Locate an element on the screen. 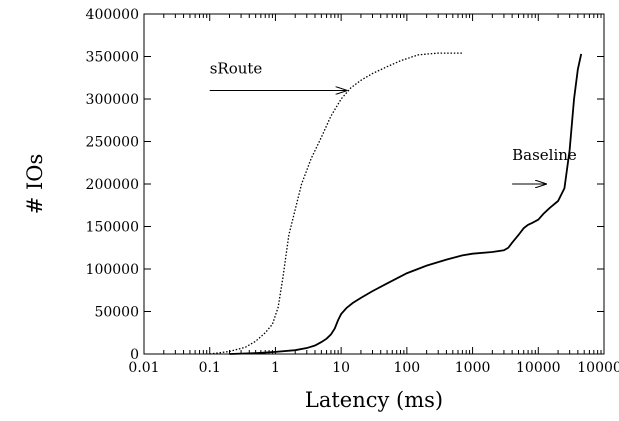 The image size is (619, 421). x-axis-title: Latency (ms) is located at coordinates (374, 400).